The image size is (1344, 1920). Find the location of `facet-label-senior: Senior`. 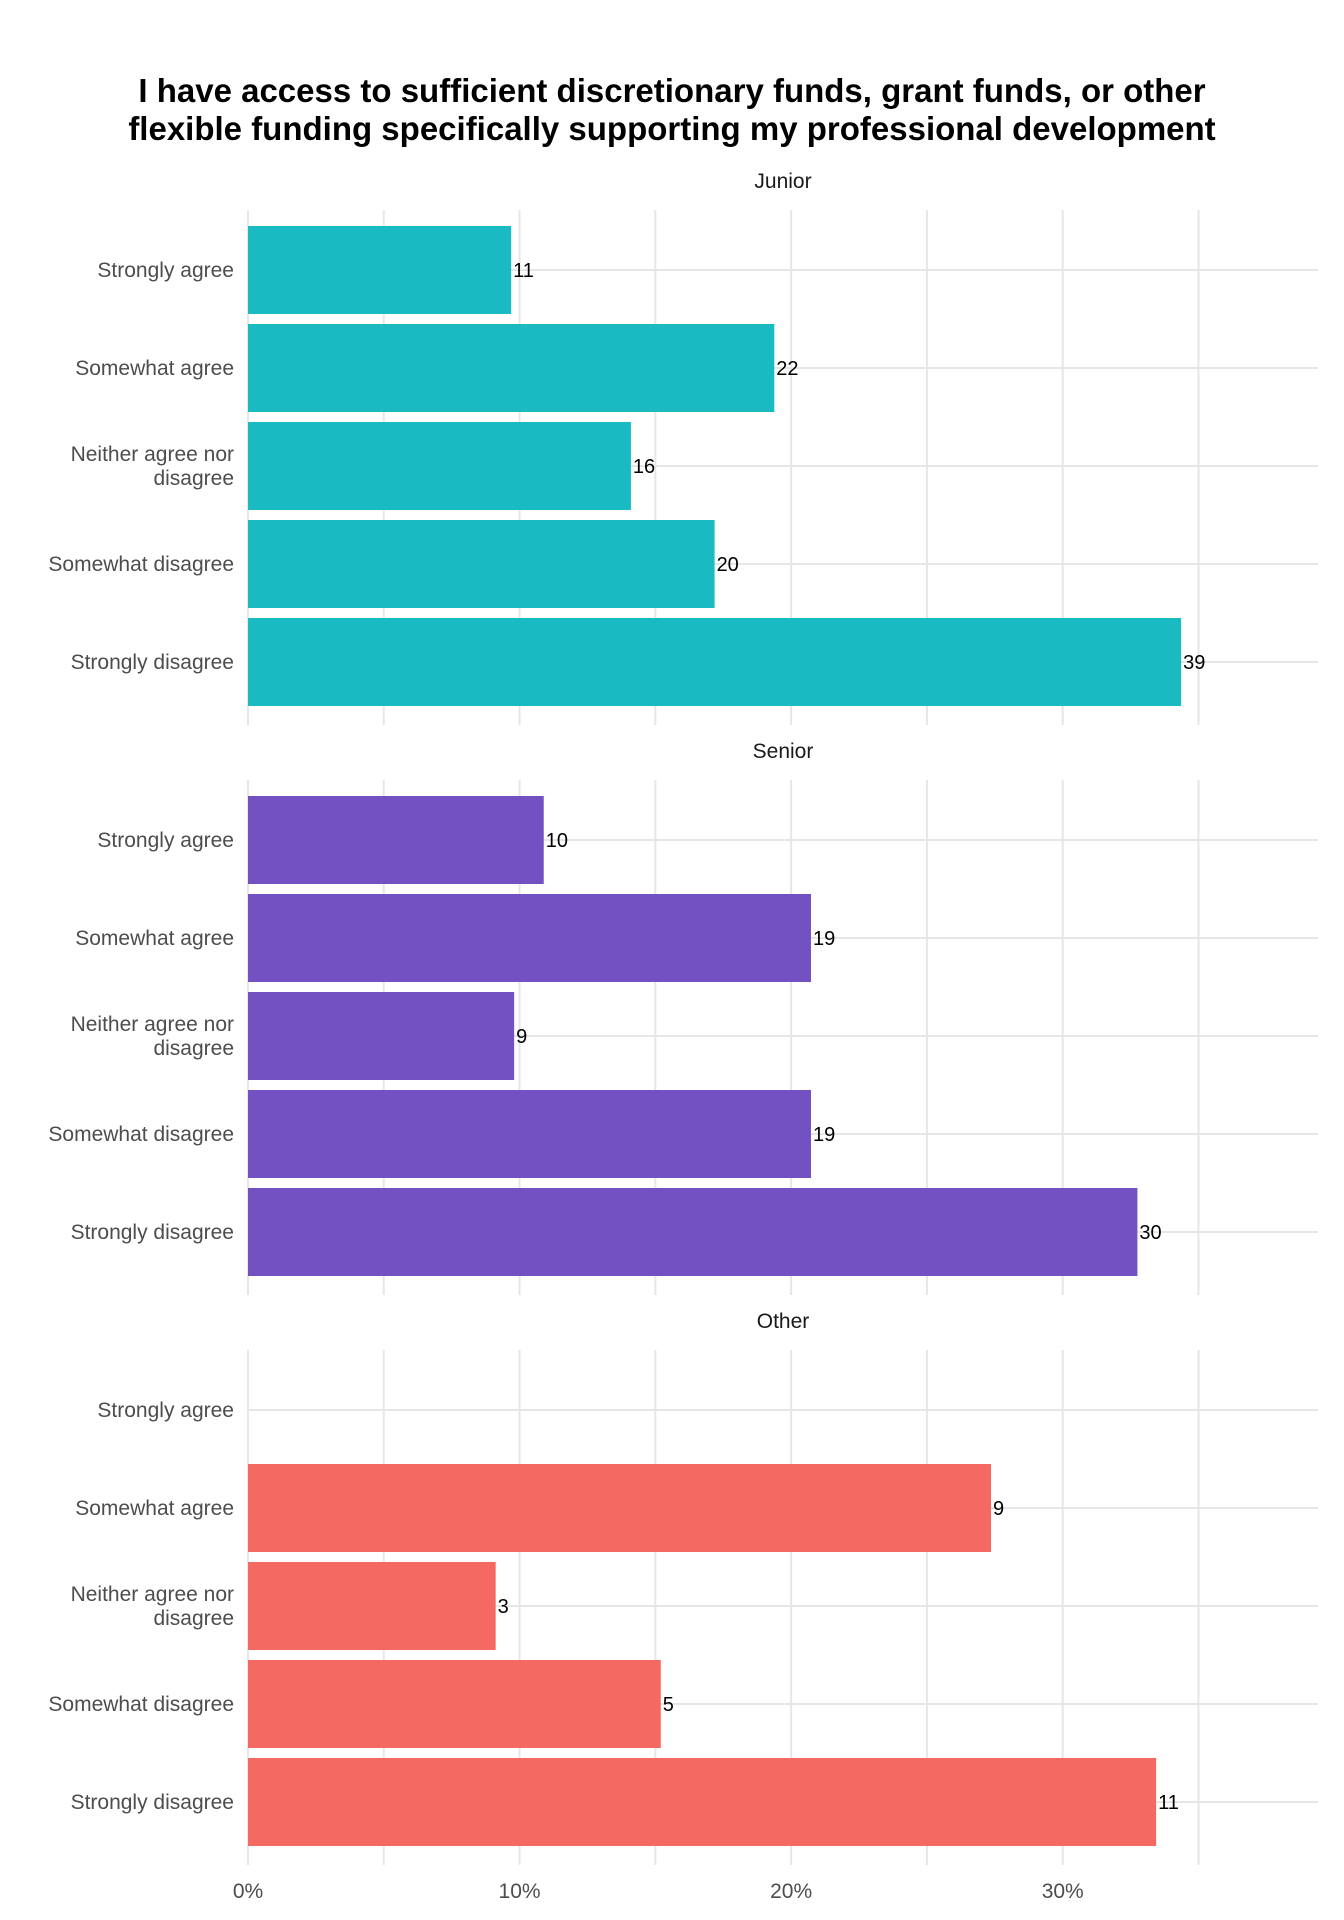

facet-label-senior: Senior is located at coordinates (783, 751).